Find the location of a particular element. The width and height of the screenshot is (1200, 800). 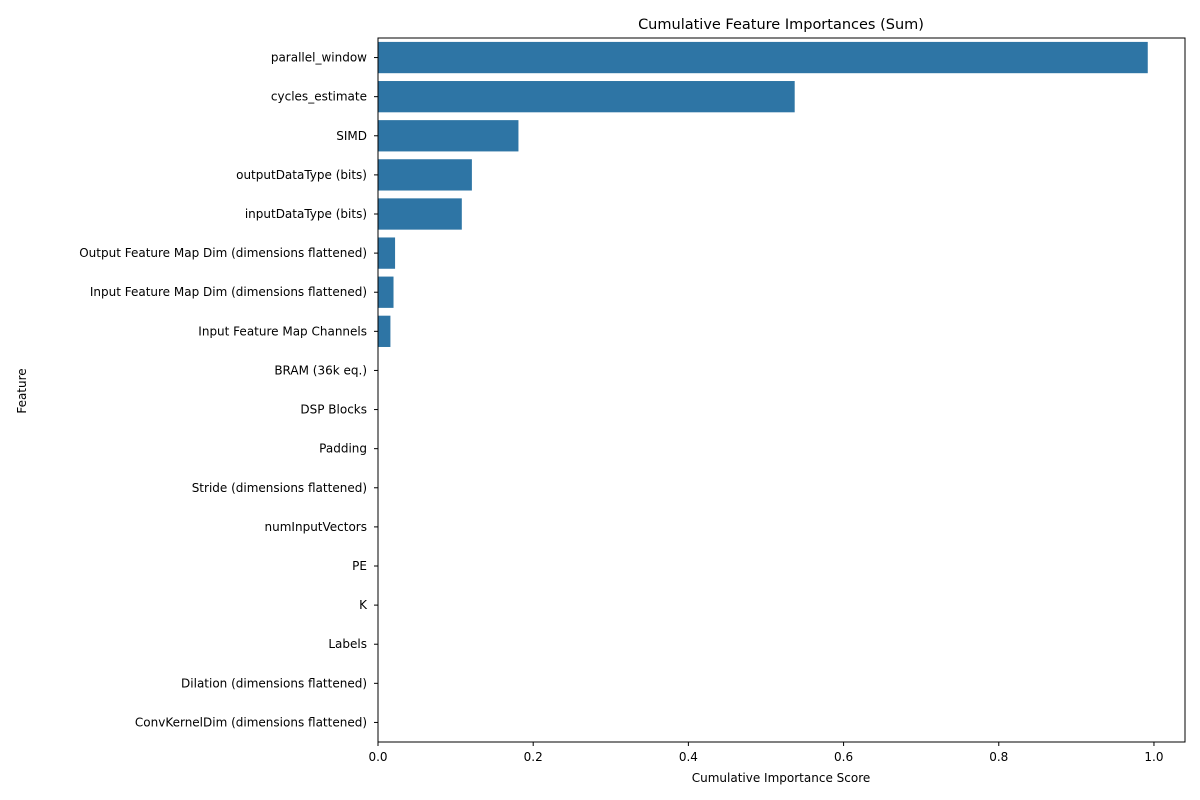

x-tick-label-4: 0.8 is located at coordinates (998, 757).